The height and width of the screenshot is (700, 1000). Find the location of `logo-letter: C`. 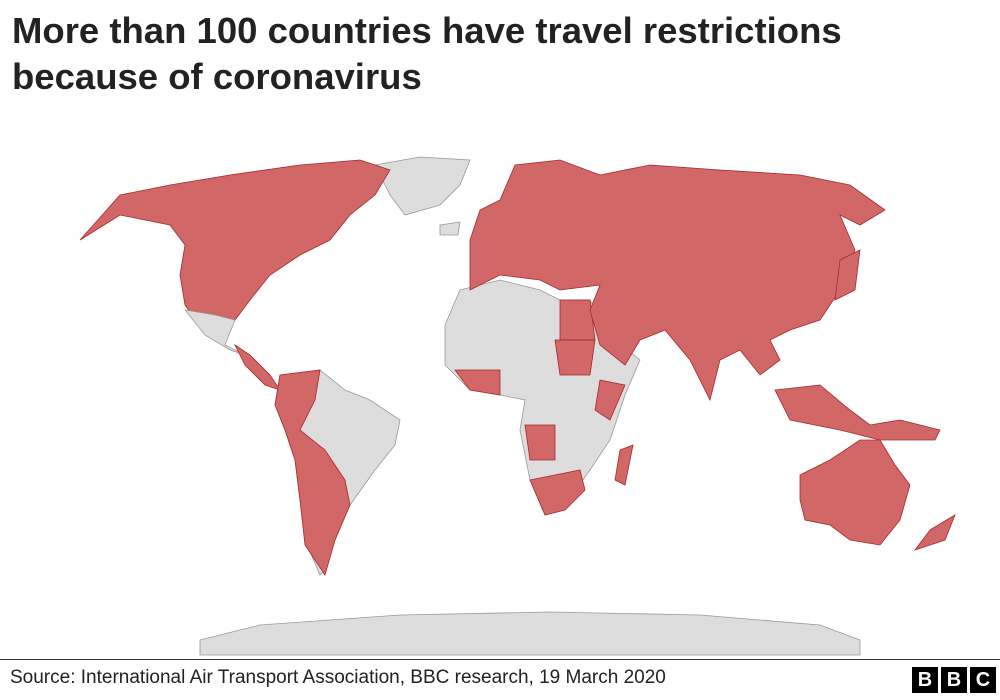

logo-letter: C is located at coordinates (983, 680).